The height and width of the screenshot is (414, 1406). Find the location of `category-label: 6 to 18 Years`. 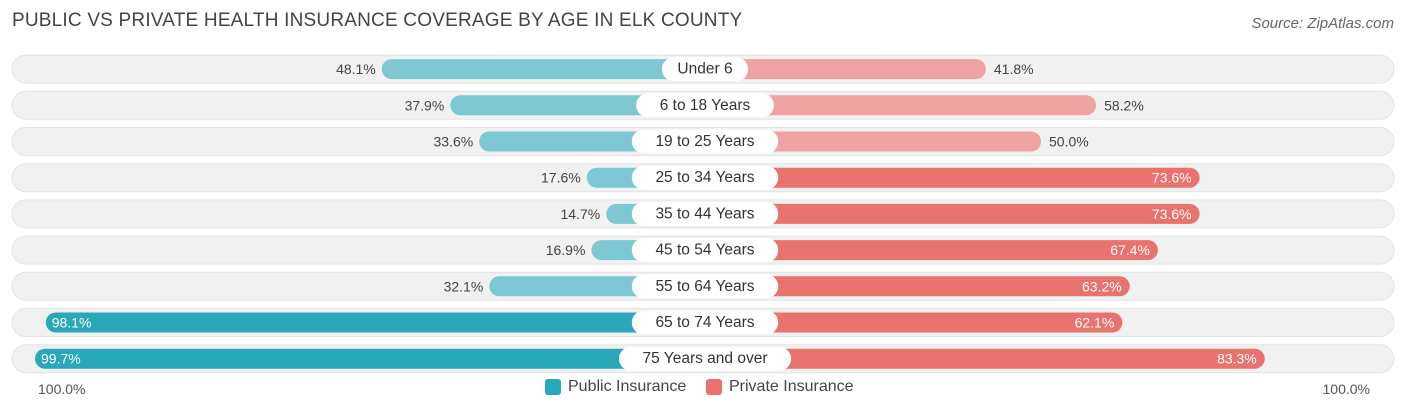

category-label: 6 to 18 Years is located at coordinates (705, 105).